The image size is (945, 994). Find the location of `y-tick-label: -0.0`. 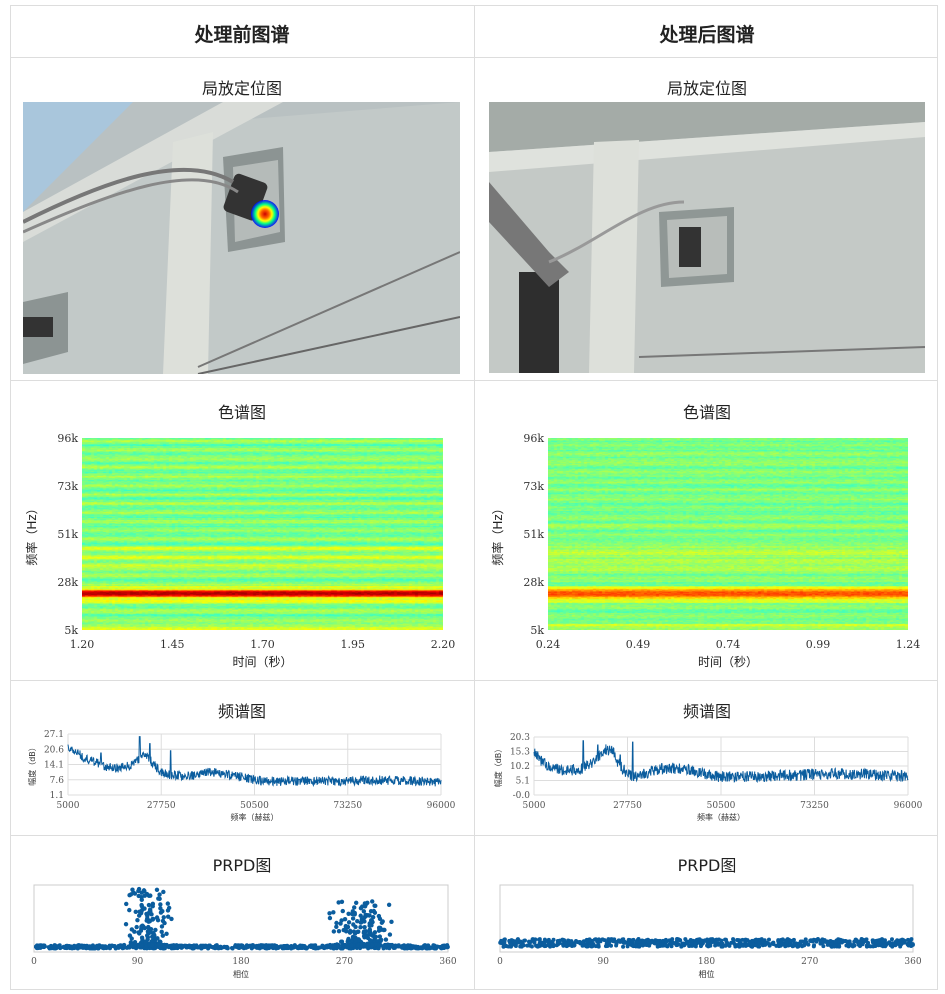

y-tick-label: -0.0 is located at coordinates (522, 796).